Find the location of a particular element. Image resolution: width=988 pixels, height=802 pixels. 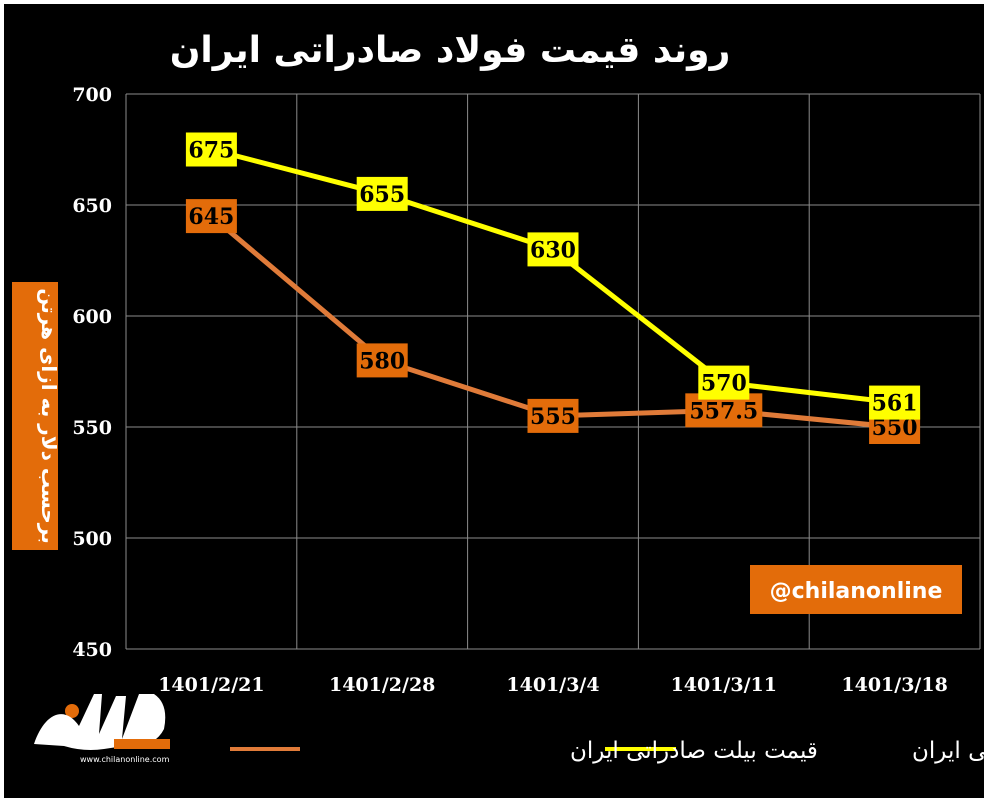

chilan-logo: www.chilanonline.com is located at coordinates (102, 729).